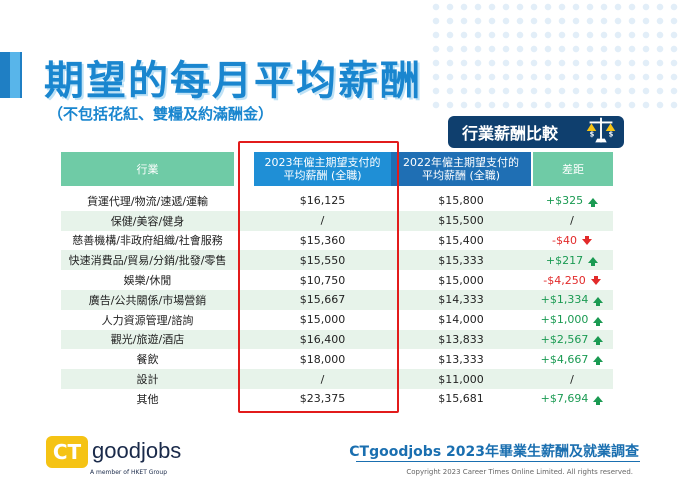  What do you see at coordinates (337, 220) in the screenshot?
I see `table-row: 保健/美容/健身 / $15,500 /` at bounding box center [337, 220].